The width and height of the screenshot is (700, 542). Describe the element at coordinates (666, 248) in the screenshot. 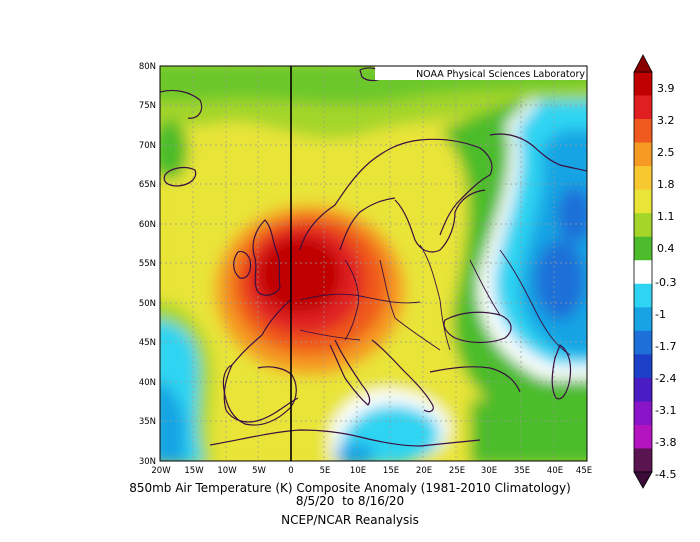

I see `colorbar-label: 0.4` at that location.